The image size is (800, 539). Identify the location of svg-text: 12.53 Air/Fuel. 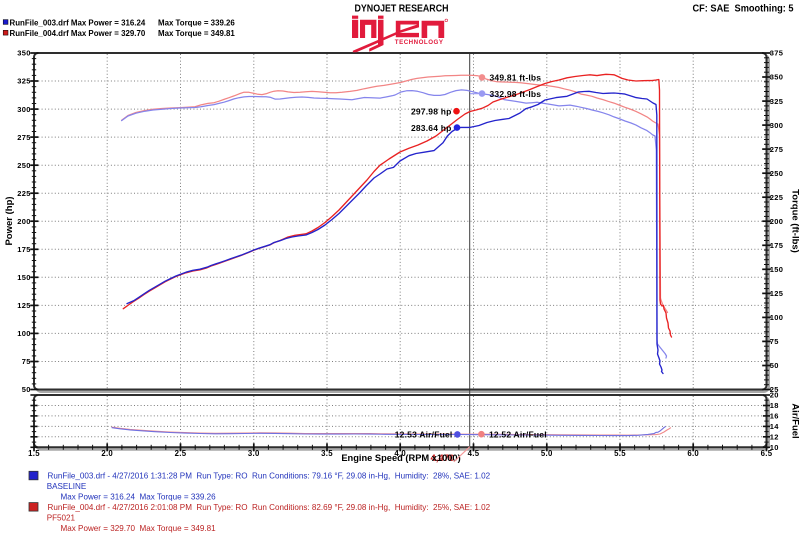
(424, 435).